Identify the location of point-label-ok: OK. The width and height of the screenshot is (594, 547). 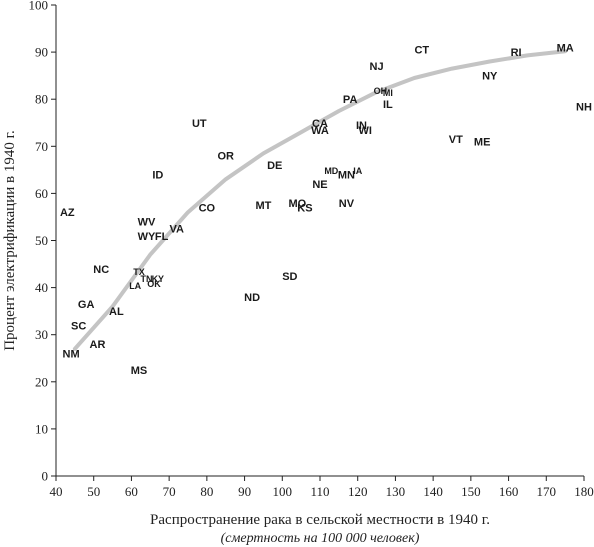
(154, 284).